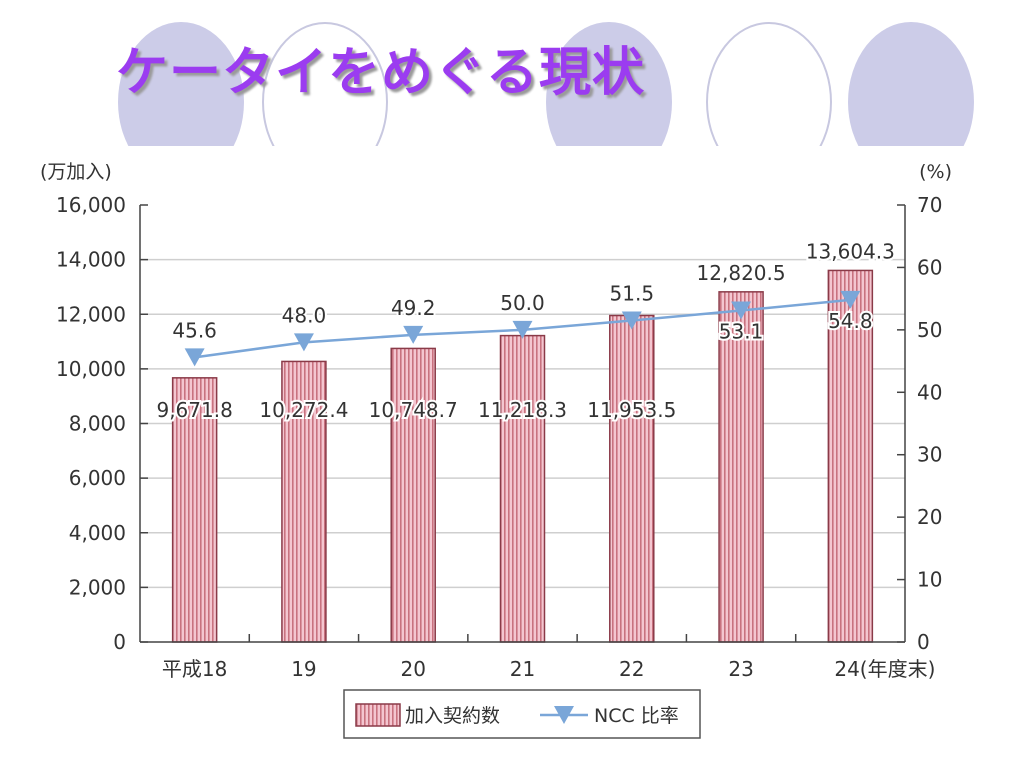 Image resolution: width=1024 pixels, height=768 pixels. What do you see at coordinates (303, 669) in the screenshot?
I see `x-tick-label: 19` at bounding box center [303, 669].